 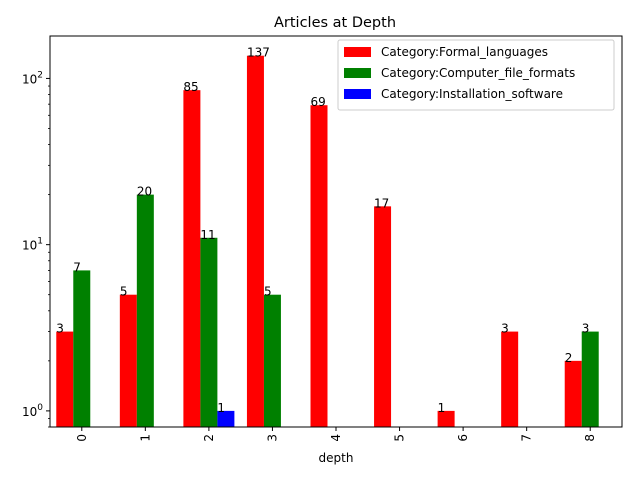 What do you see at coordinates (569, 358) in the screenshot?
I see `bar-value-label: 2` at bounding box center [569, 358].